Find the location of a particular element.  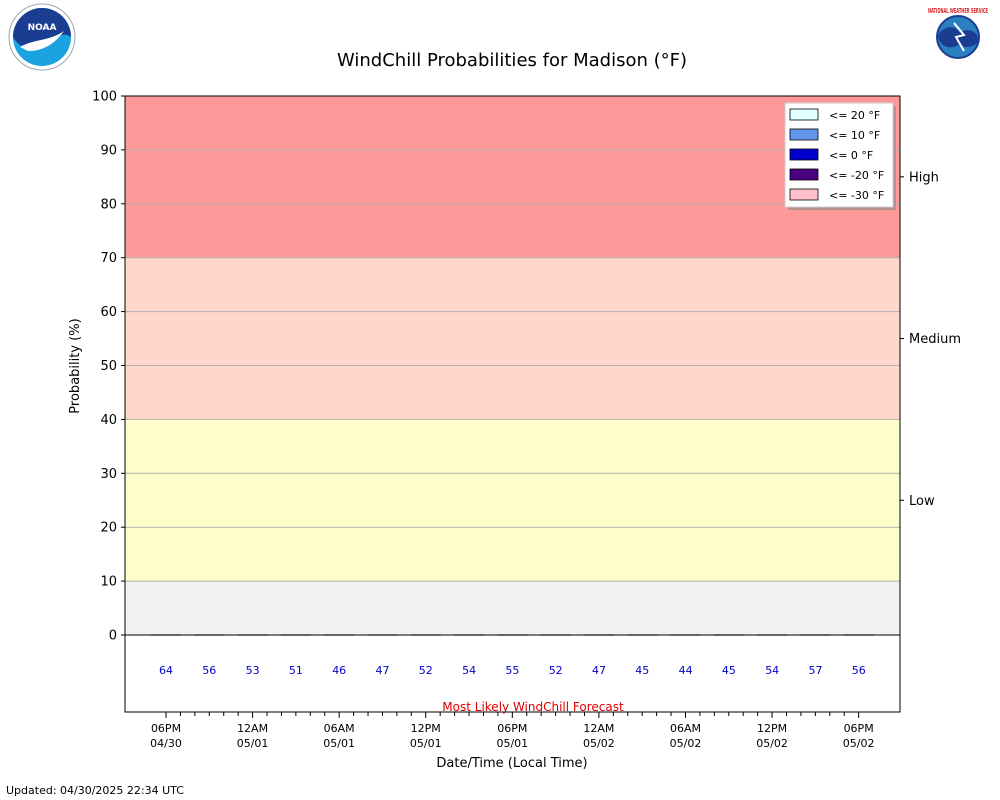

legend-label: <= 0 °F is located at coordinates (851, 155).